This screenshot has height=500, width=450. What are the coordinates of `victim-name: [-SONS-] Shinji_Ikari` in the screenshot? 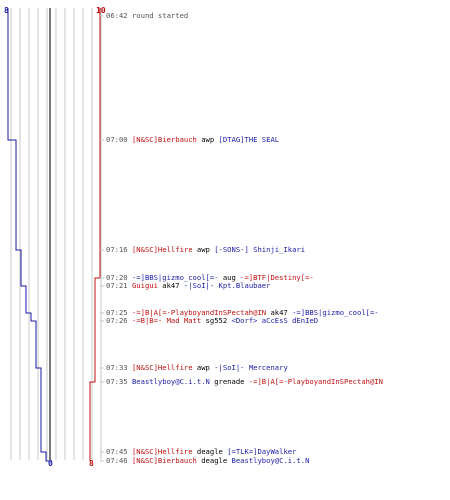 It's located at (260, 249).